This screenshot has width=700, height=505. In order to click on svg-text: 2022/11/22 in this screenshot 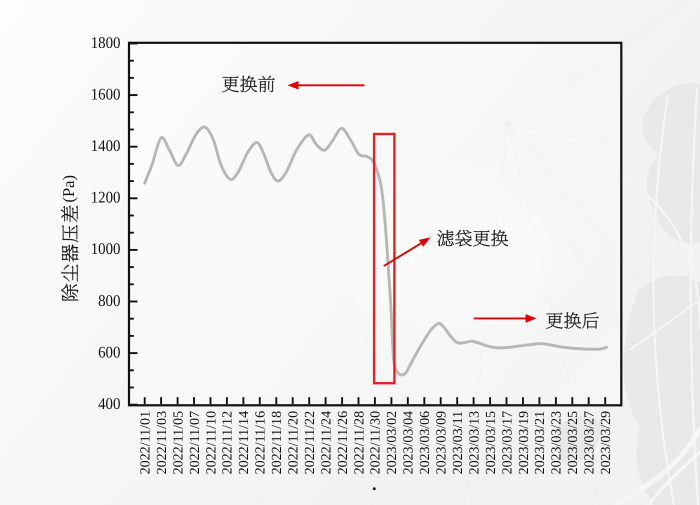, I will do `click(310, 443)`.